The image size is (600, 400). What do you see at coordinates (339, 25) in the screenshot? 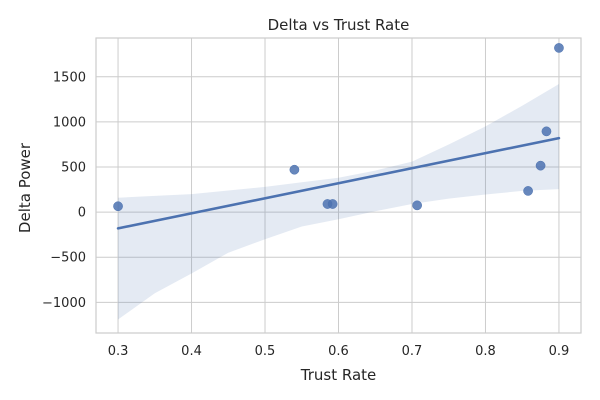
I see `chart-title: Delta vs Trust Rate` at bounding box center [339, 25].